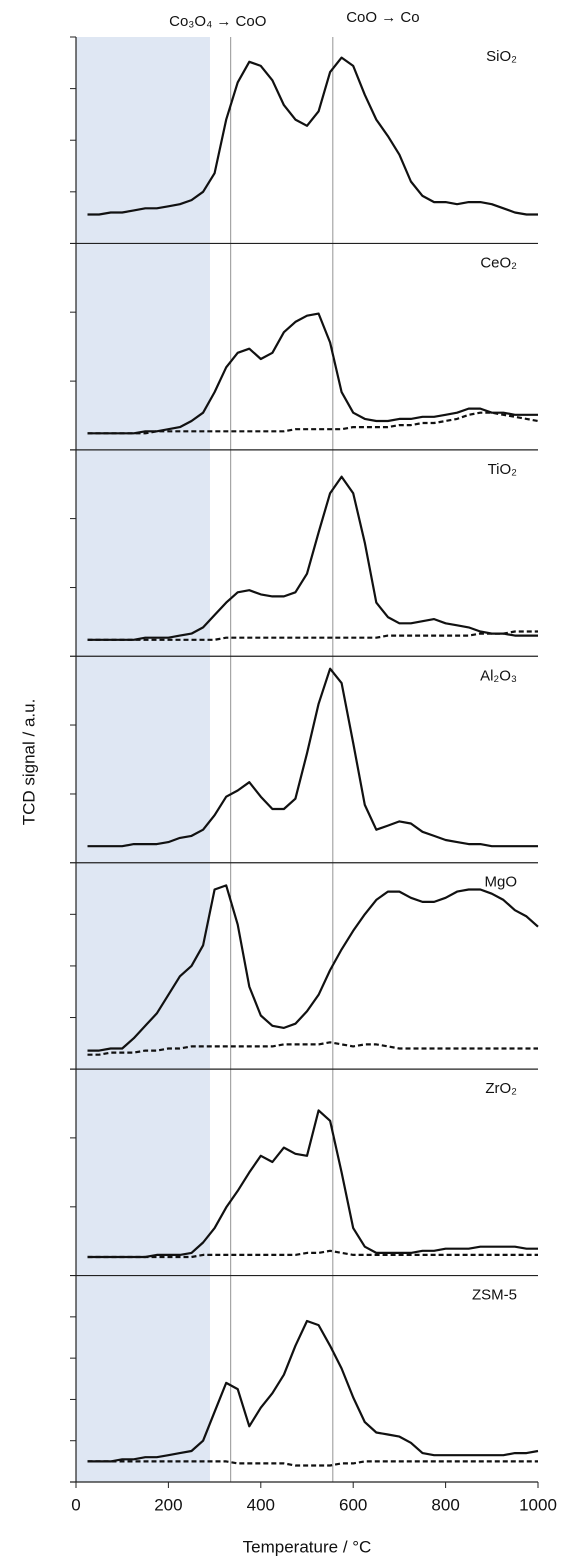 The image size is (563, 1563). What do you see at coordinates (445, 1504) in the screenshot?
I see `x-tick-label: 800` at bounding box center [445, 1504].